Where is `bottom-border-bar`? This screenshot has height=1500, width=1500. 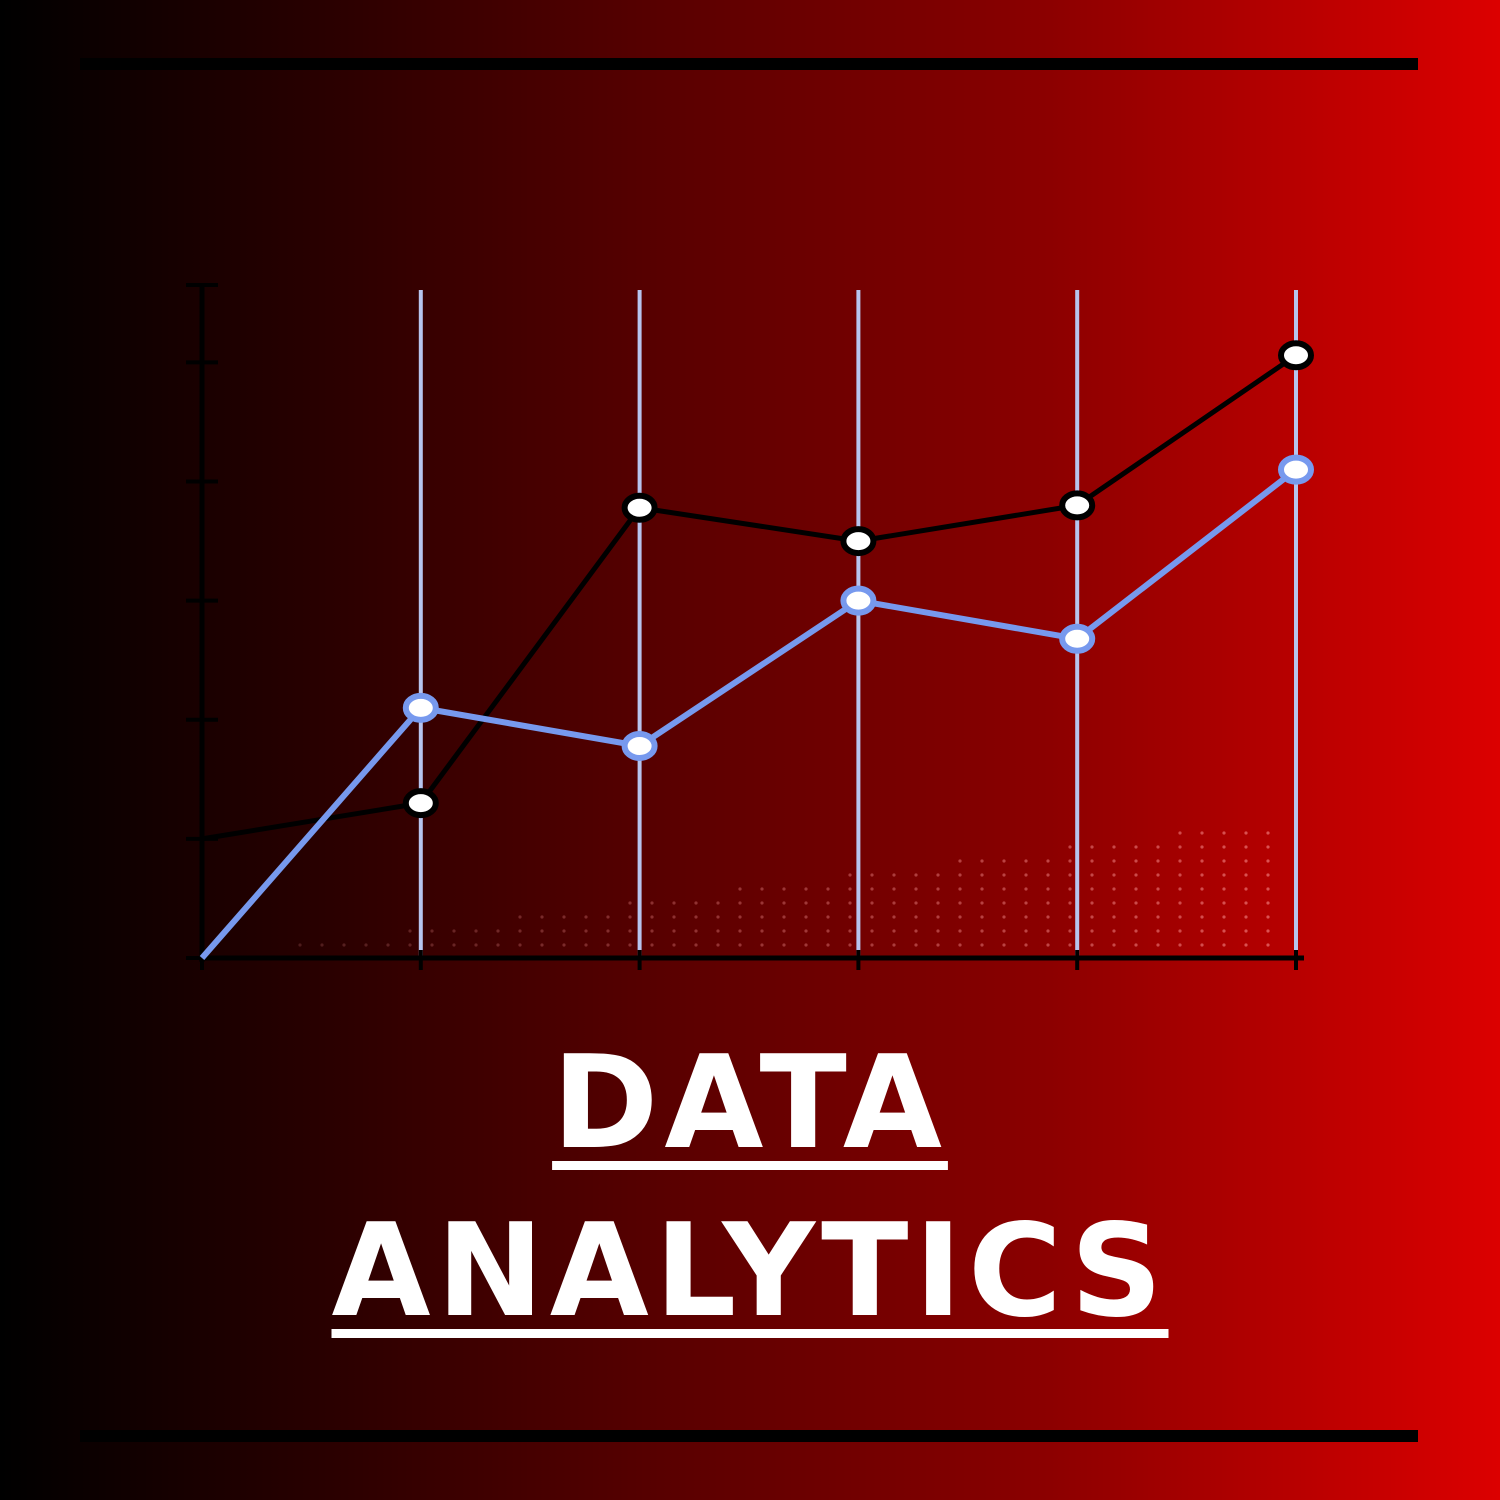
bottom-border-bar is located at coordinates (749, 1436).